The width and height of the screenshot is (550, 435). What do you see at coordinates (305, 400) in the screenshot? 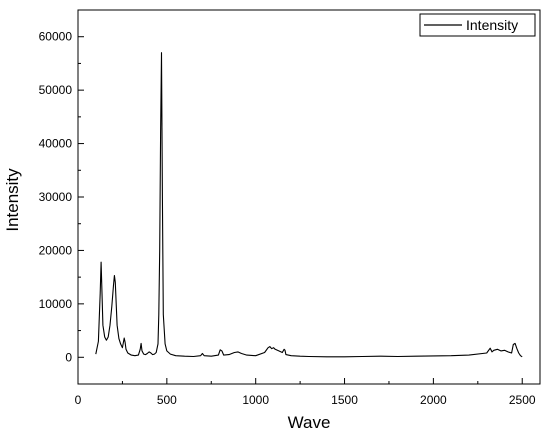
I see `x-axis-tick-labels: 0 500 1000 1500 2000 2500` at bounding box center [305, 400].